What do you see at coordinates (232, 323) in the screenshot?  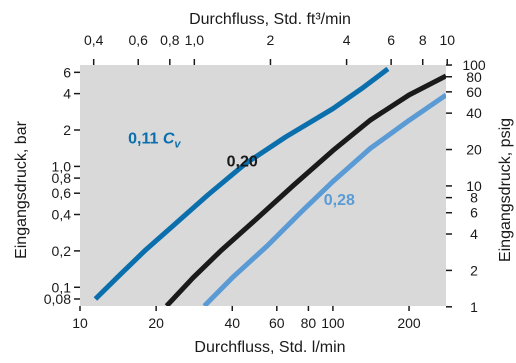 I see `x-bottom-tick-label-2: 40` at bounding box center [232, 323].